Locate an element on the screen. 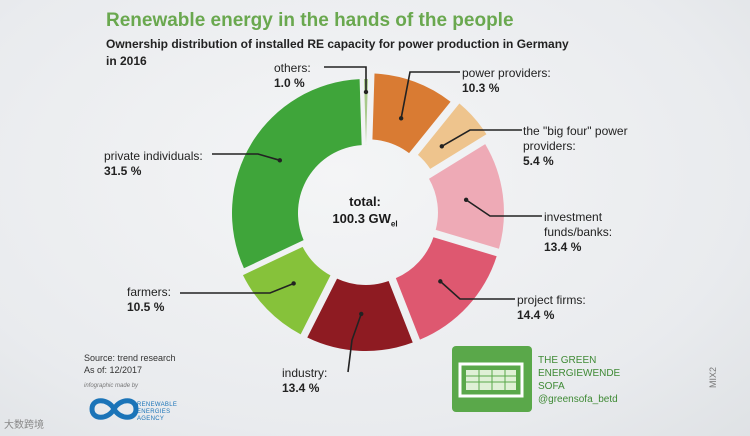 This screenshot has height=436, width=750. leader-dot-industry is located at coordinates (361, 314).